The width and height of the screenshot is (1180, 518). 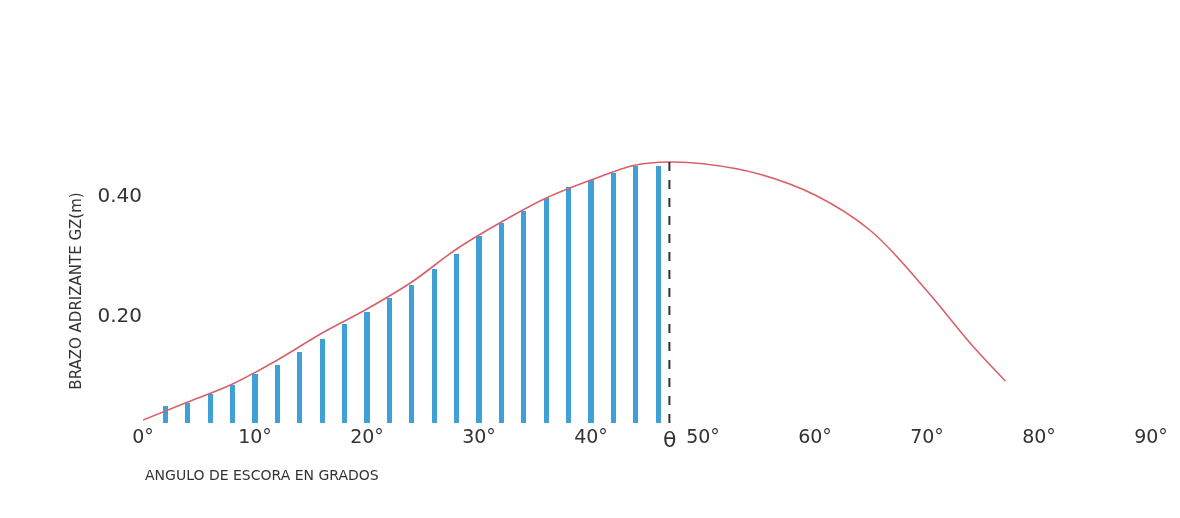 I want to click on y-tick-label: 0.20, so click(x=119, y=315).